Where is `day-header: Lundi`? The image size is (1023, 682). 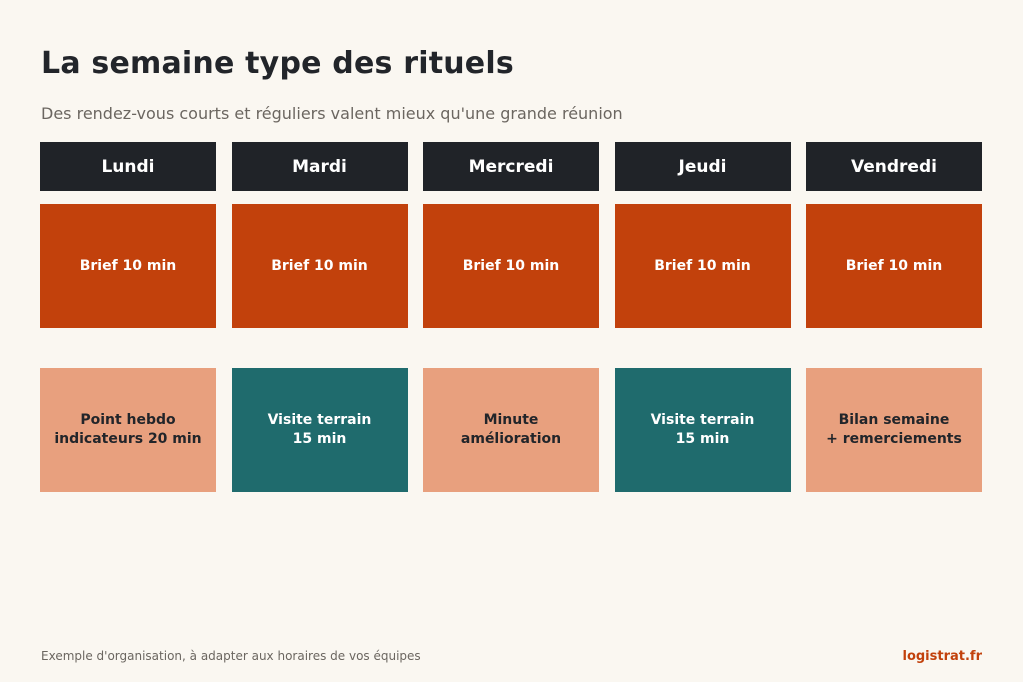 day-header: Lundi is located at coordinates (128, 166).